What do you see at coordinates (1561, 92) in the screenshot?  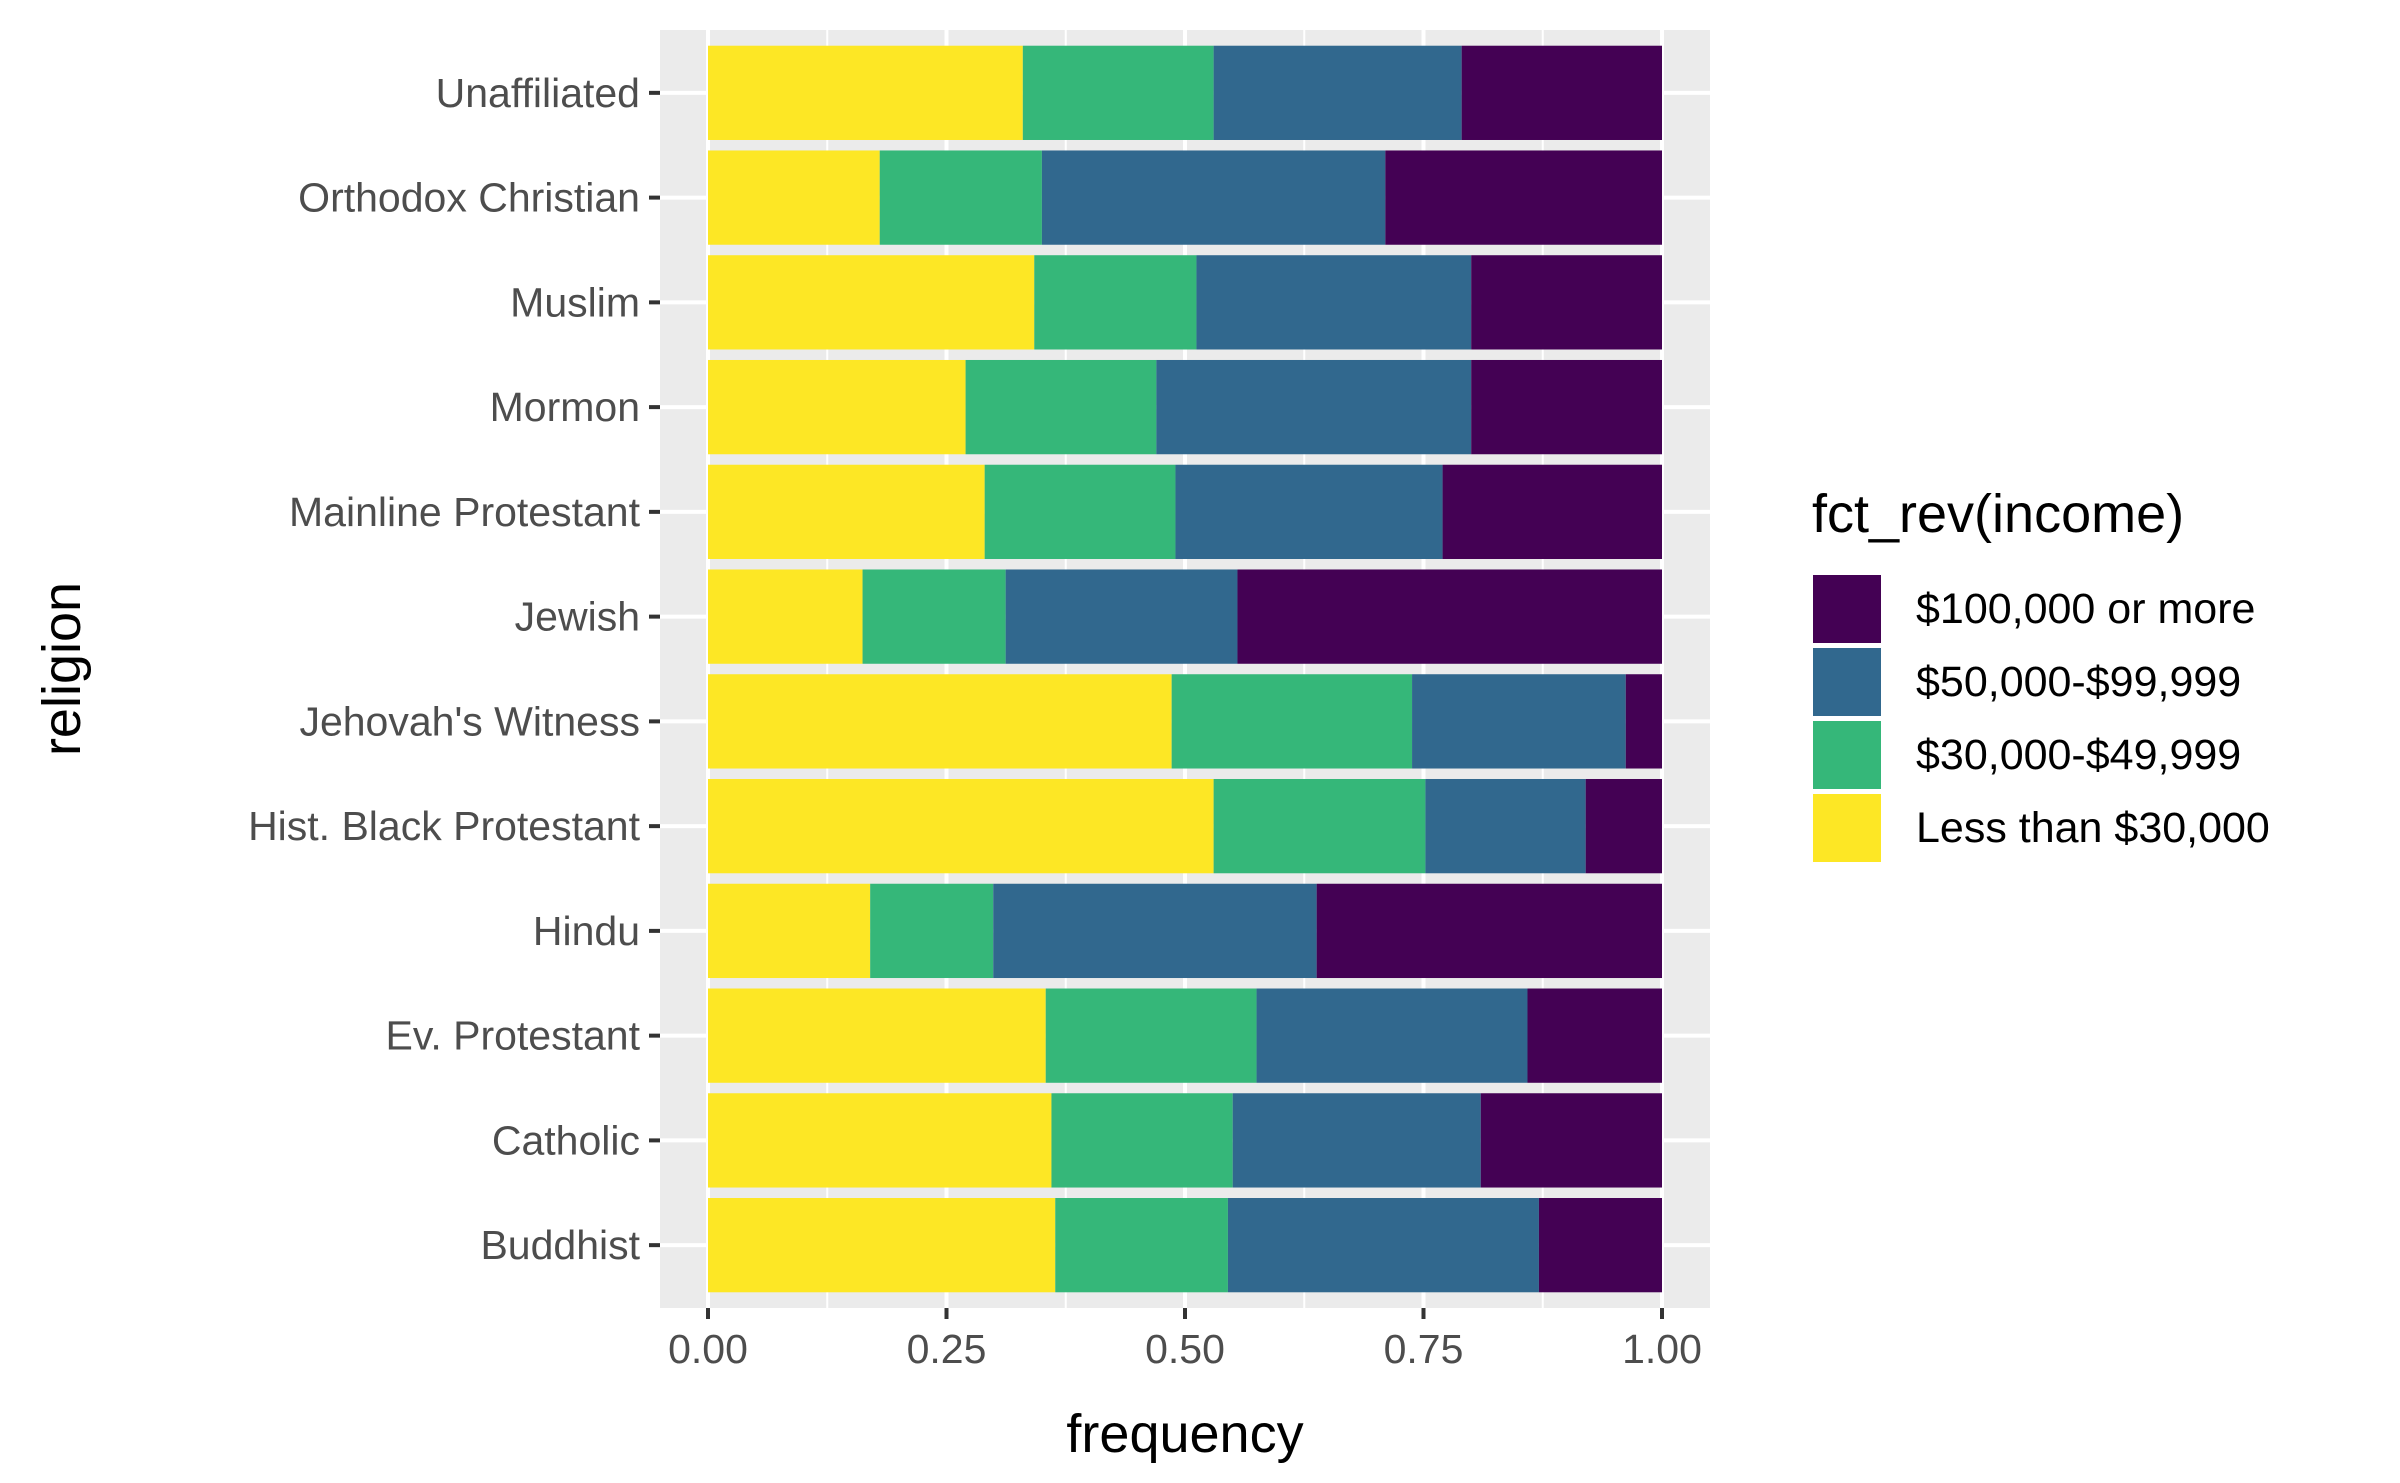 I see `bar-unaffiliated-100-000-or-more` at bounding box center [1561, 92].